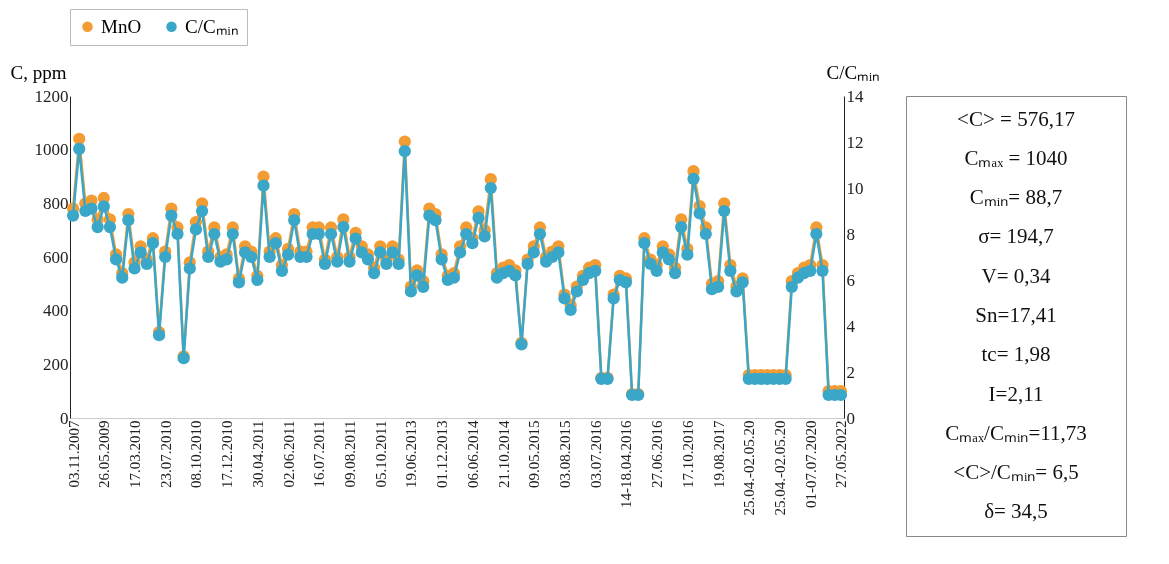 The image size is (1169, 564). Describe the element at coordinates (1016, 315) in the screenshot. I see `text: Sn=17,41` at that location.